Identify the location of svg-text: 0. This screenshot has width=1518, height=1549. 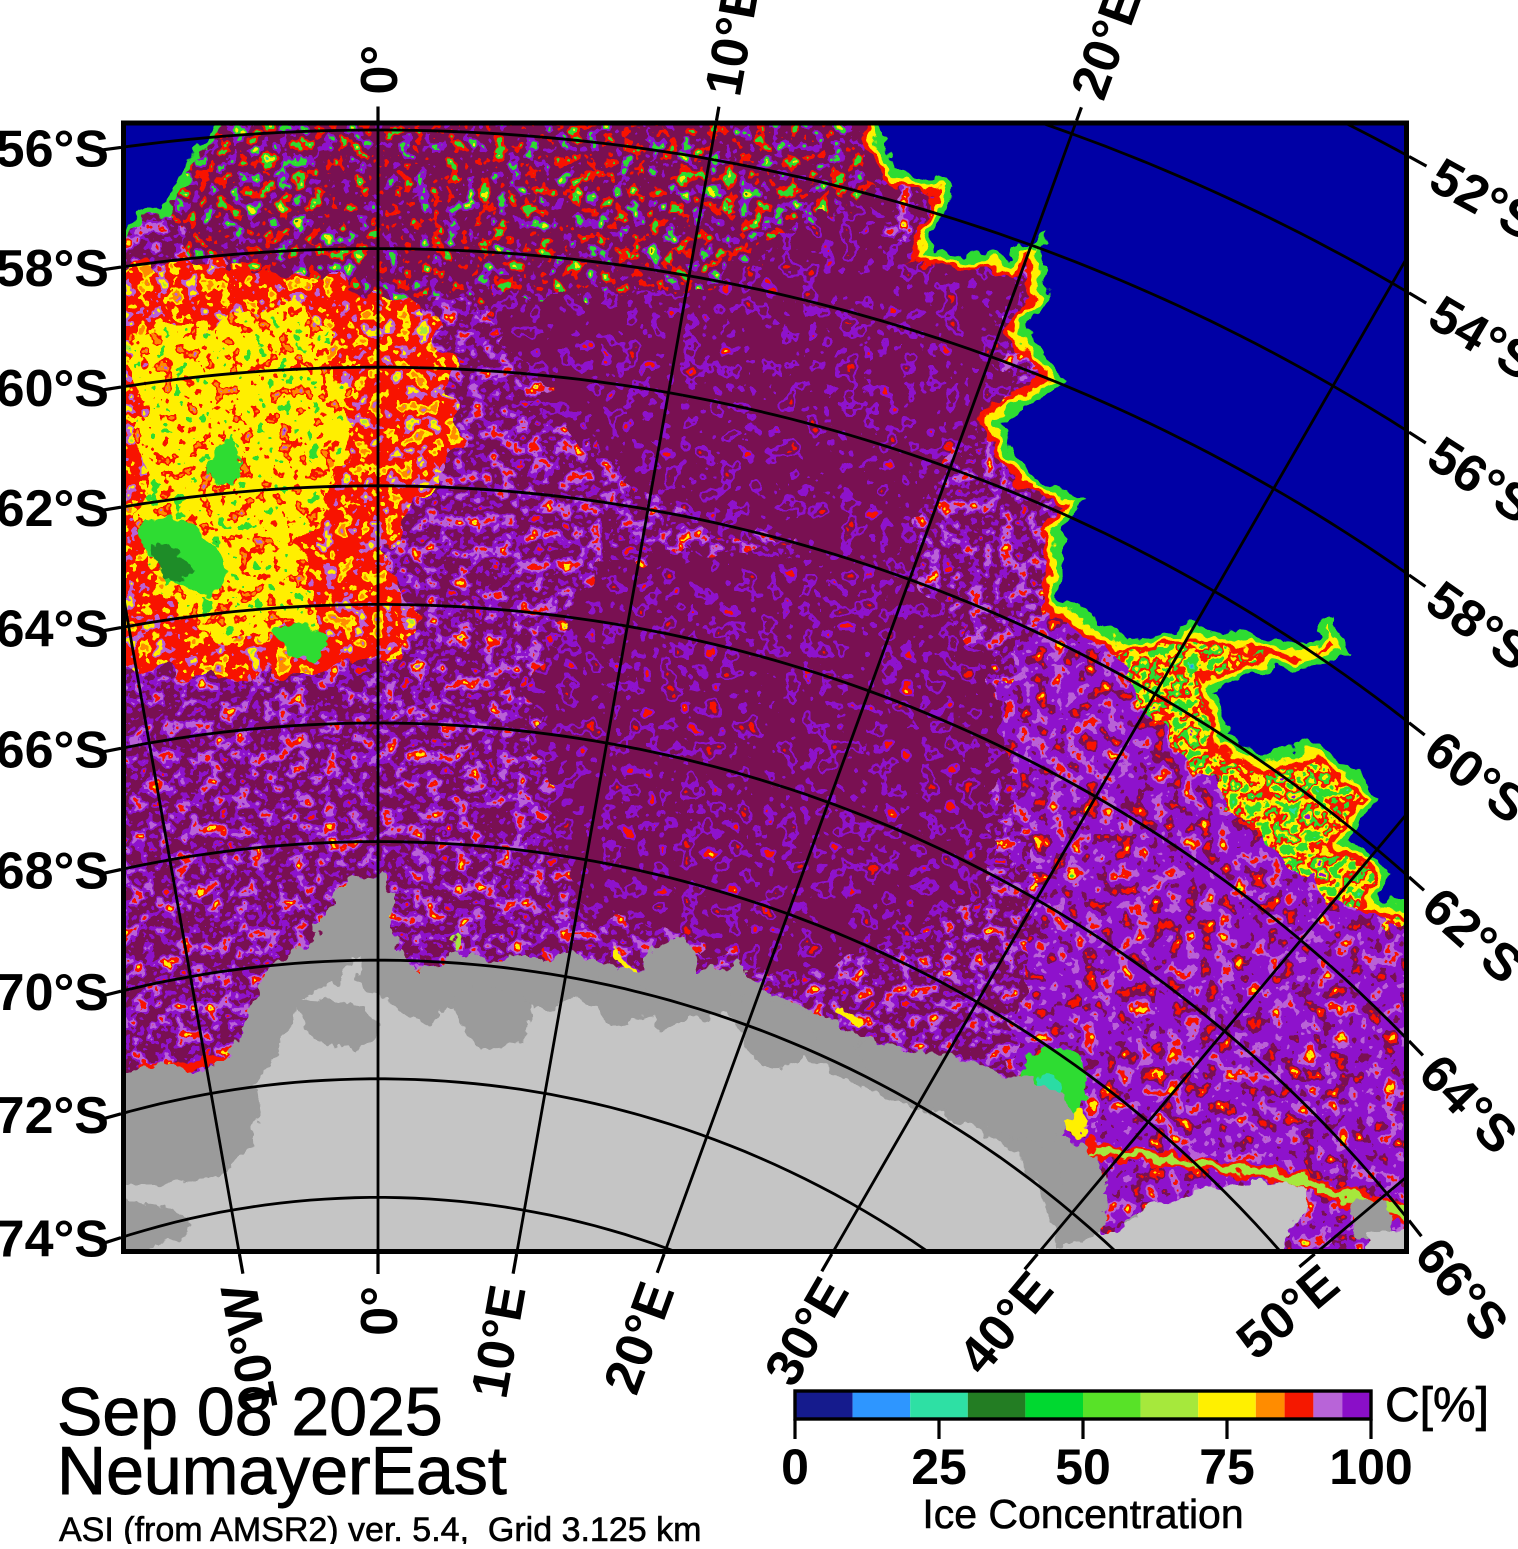
(795, 1467).